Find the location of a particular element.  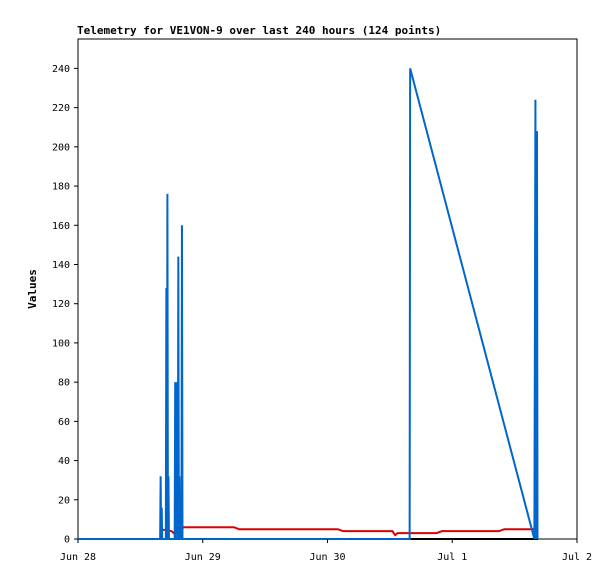

y-tick-label: 180 is located at coordinates (61, 187).